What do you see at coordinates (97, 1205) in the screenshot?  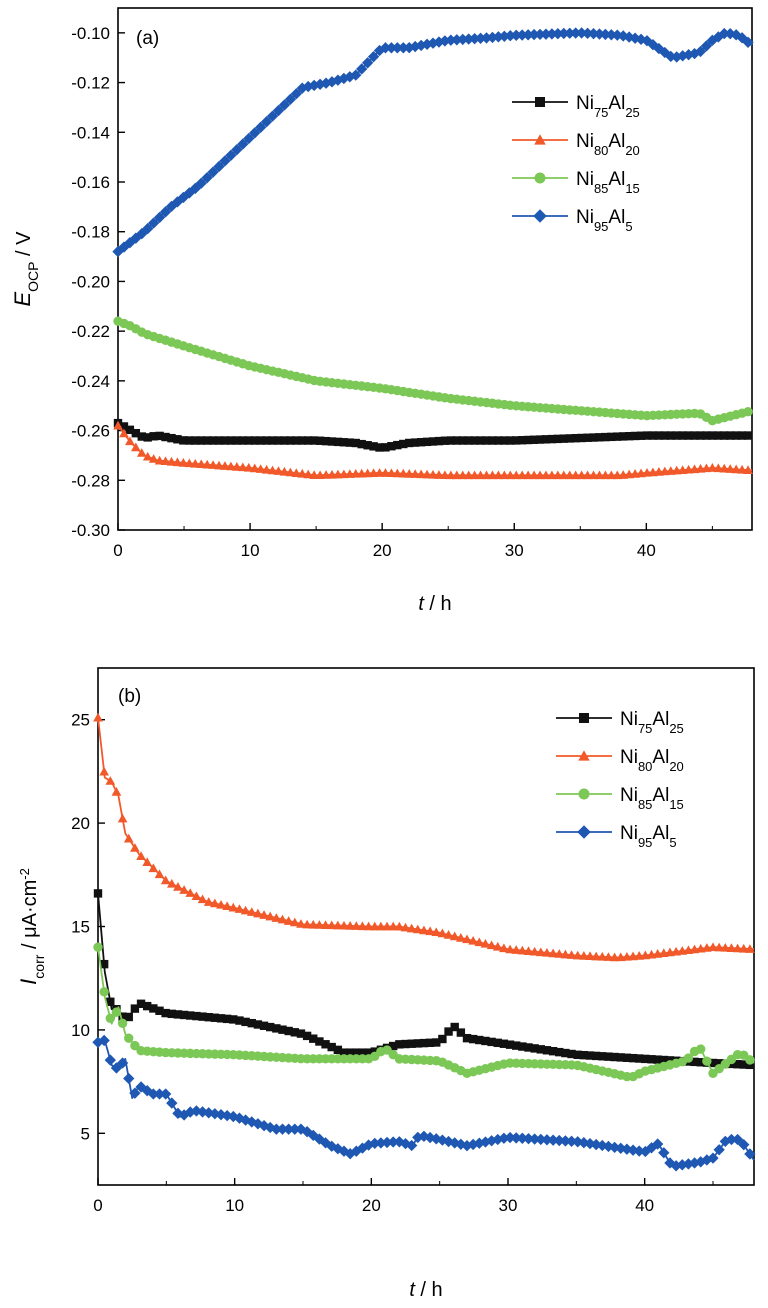 I see `x-tick-label: 0` at bounding box center [97, 1205].